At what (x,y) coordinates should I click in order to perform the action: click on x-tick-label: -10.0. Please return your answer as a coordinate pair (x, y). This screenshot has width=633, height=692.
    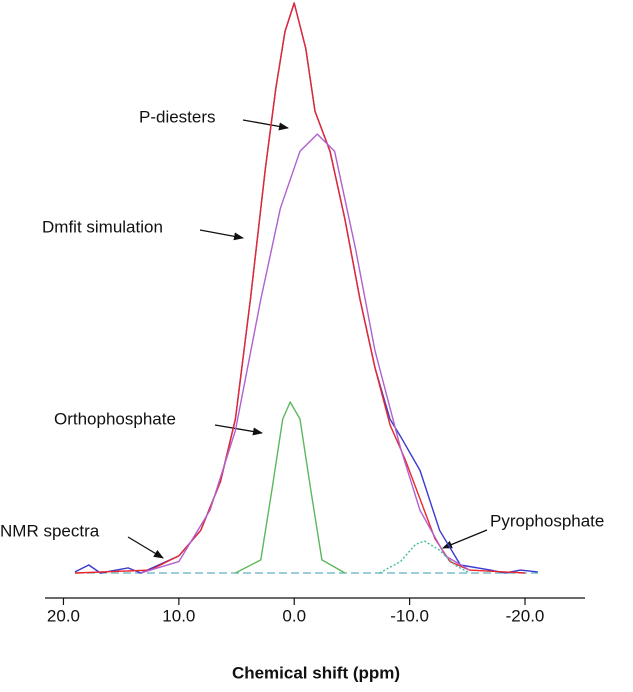
    Looking at the image, I should click on (409, 615).